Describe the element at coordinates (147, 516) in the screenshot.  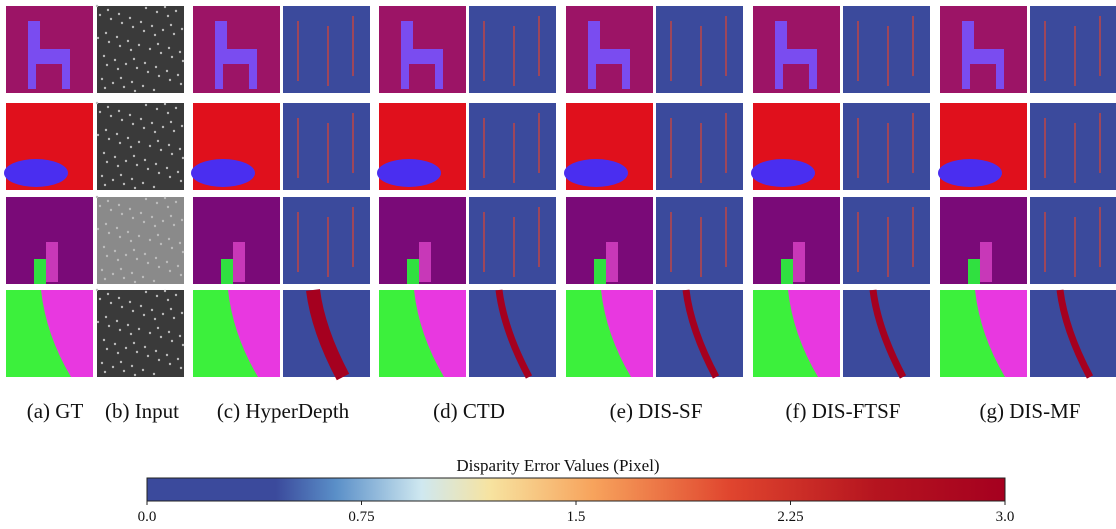
I see `tick-label: 0.0` at that location.